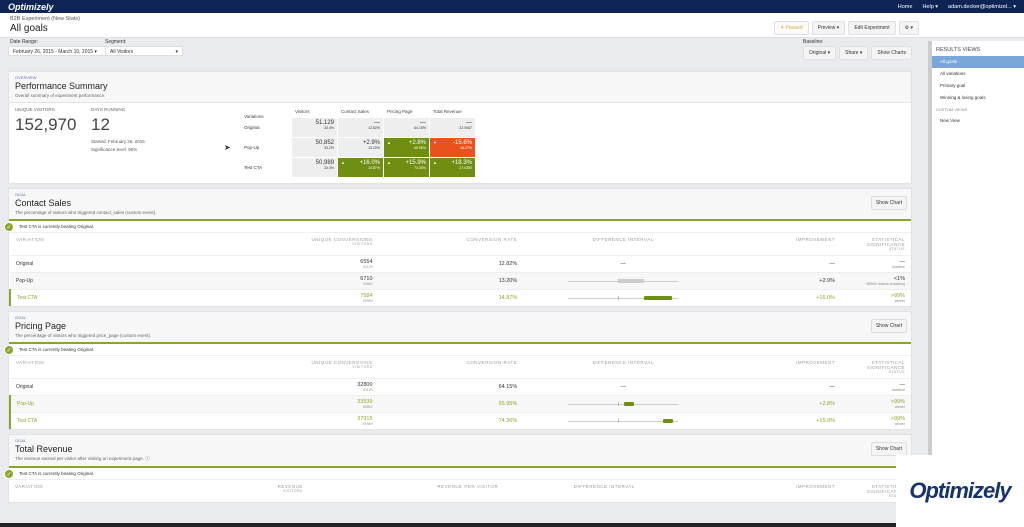 This screenshot has width=1024, height=527. Describe the element at coordinates (56, 473) in the screenshot. I see `winner-message: Test CTA is currently beating Original.` at that location.